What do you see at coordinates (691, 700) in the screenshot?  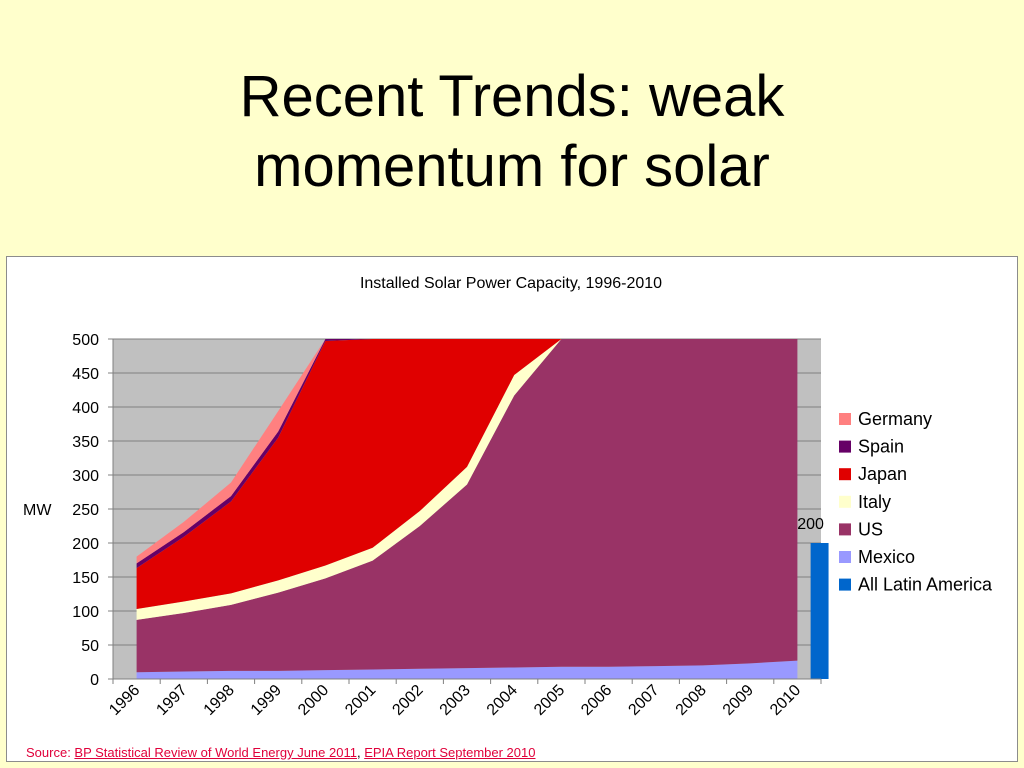 I see `x-tick-label: 2008` at bounding box center [691, 700].